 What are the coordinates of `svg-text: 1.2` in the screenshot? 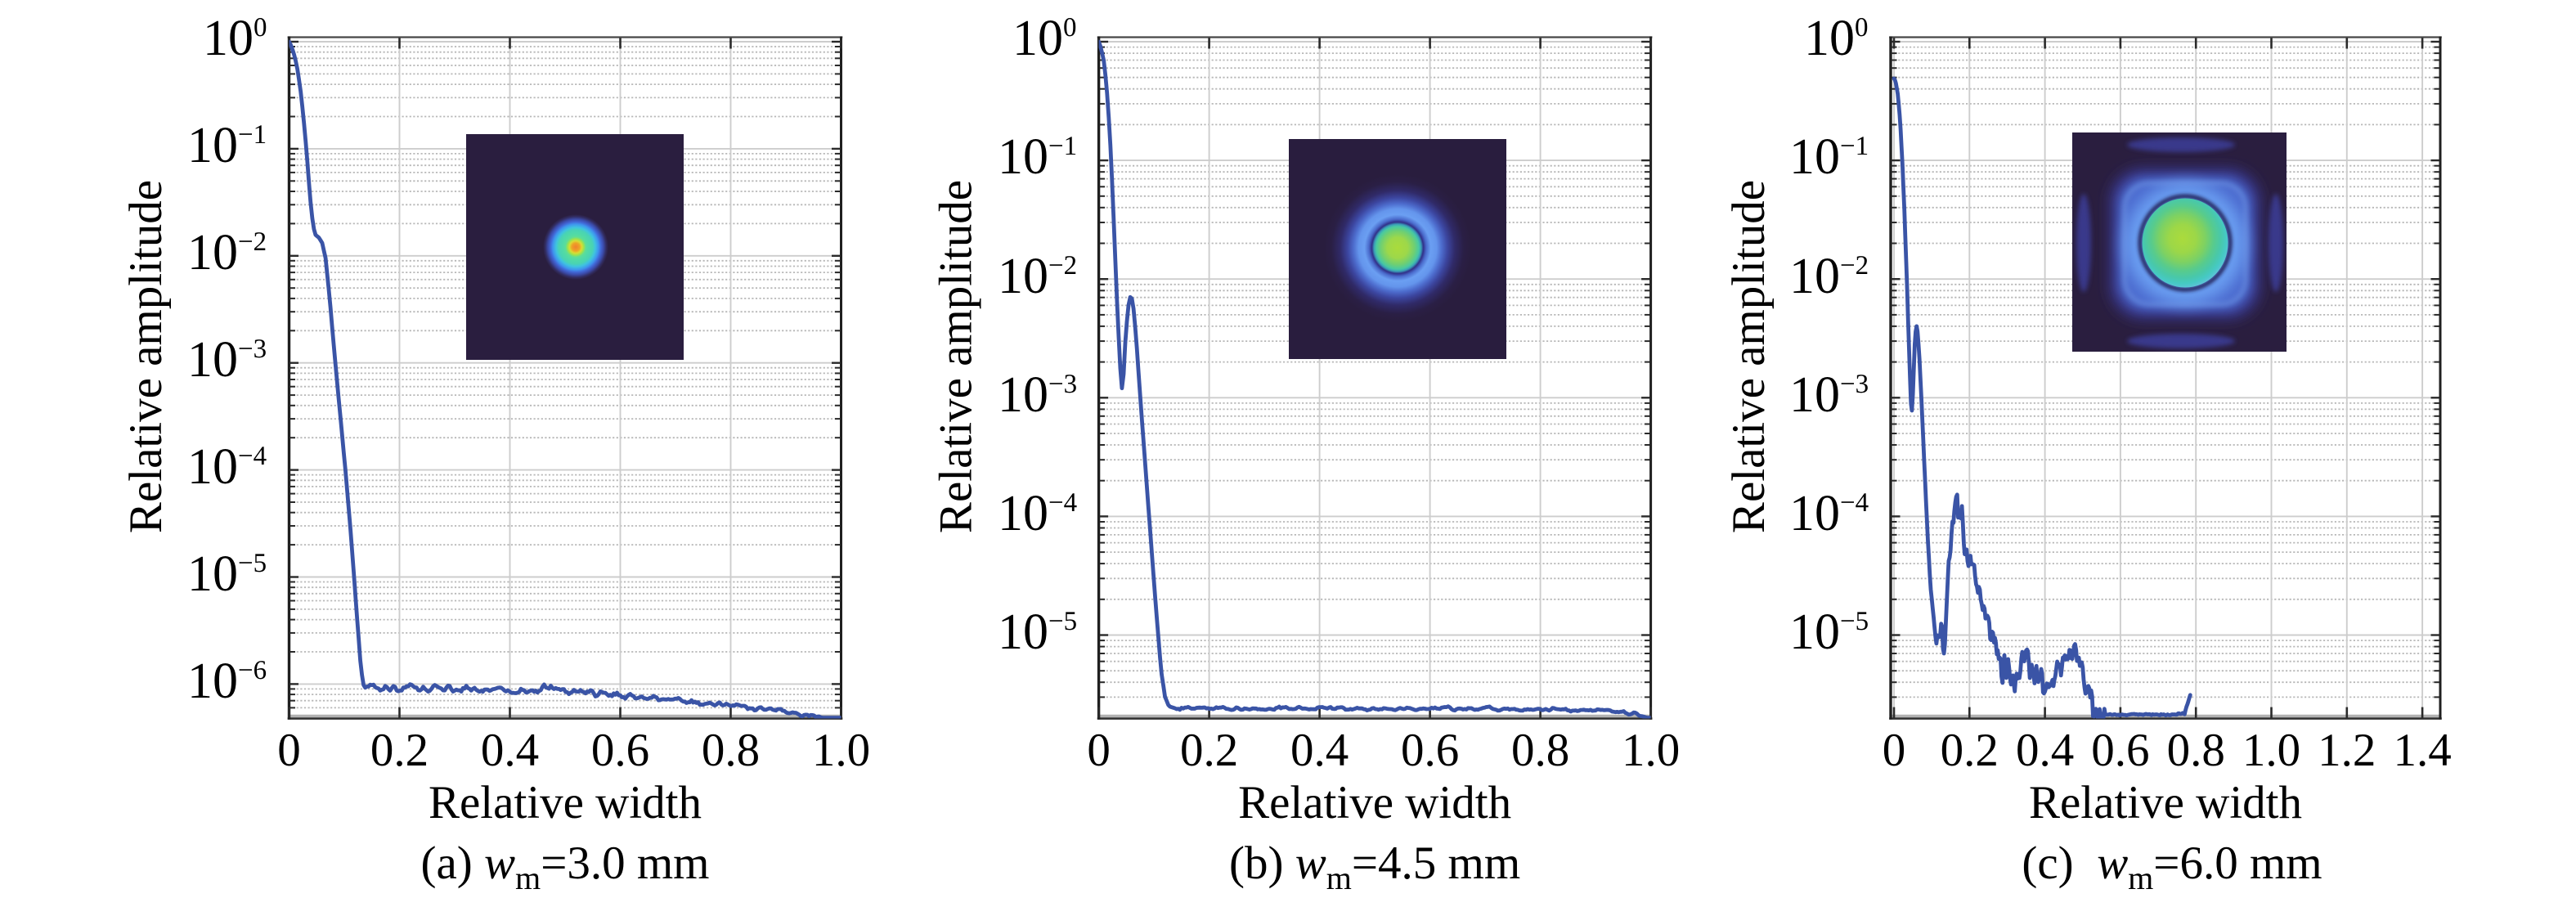 It's located at (2347, 750).